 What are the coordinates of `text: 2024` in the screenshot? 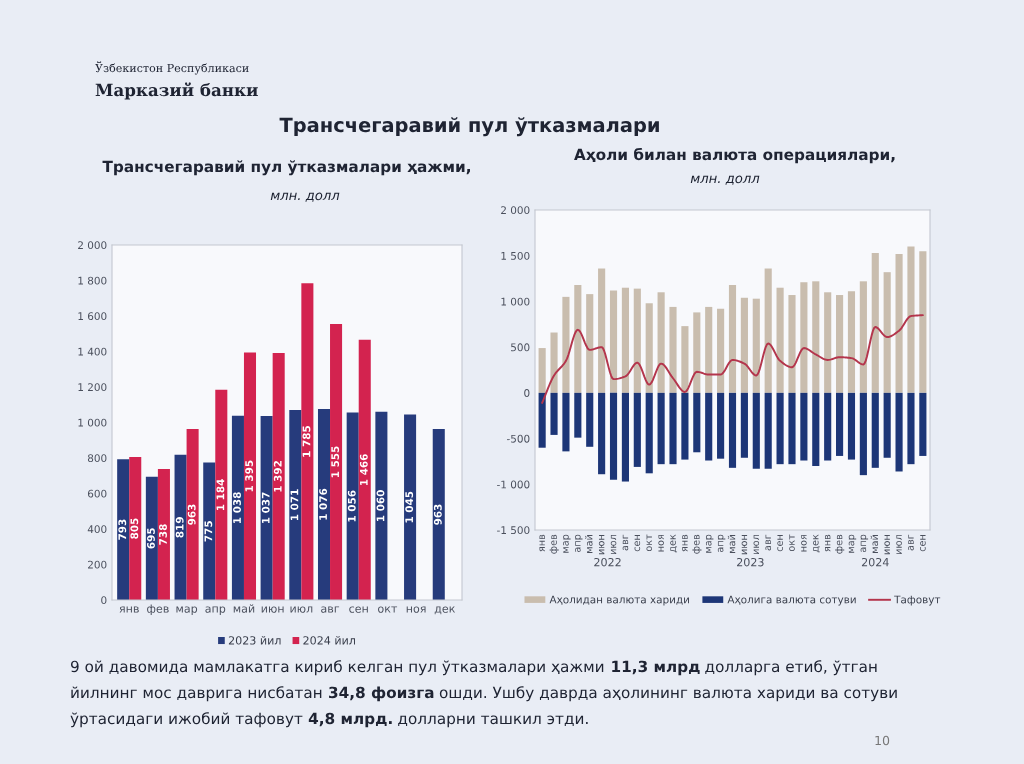 It's located at (875, 562).